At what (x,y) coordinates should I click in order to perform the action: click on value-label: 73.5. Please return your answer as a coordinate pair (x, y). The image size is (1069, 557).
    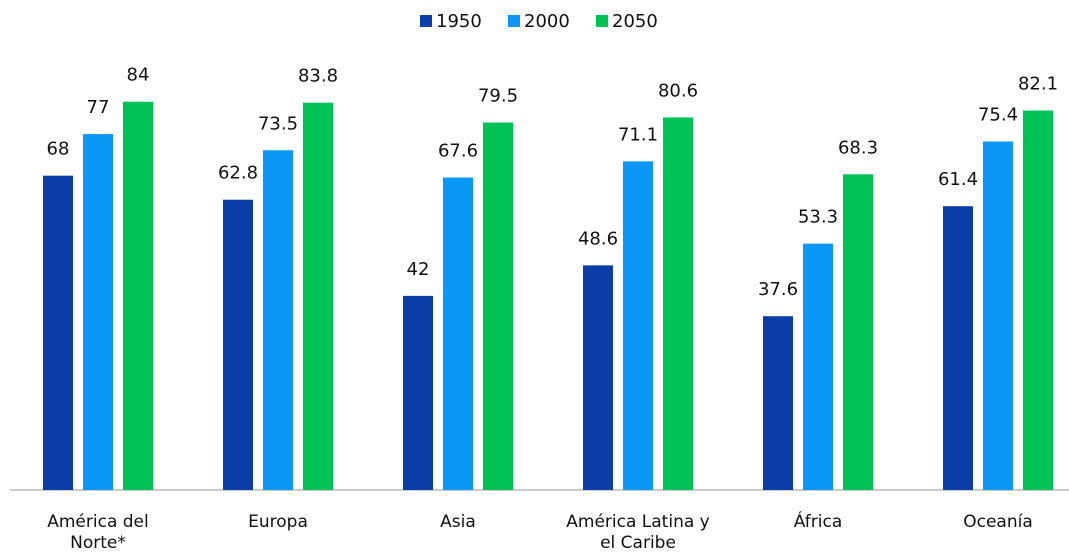
    Looking at the image, I should click on (278, 123).